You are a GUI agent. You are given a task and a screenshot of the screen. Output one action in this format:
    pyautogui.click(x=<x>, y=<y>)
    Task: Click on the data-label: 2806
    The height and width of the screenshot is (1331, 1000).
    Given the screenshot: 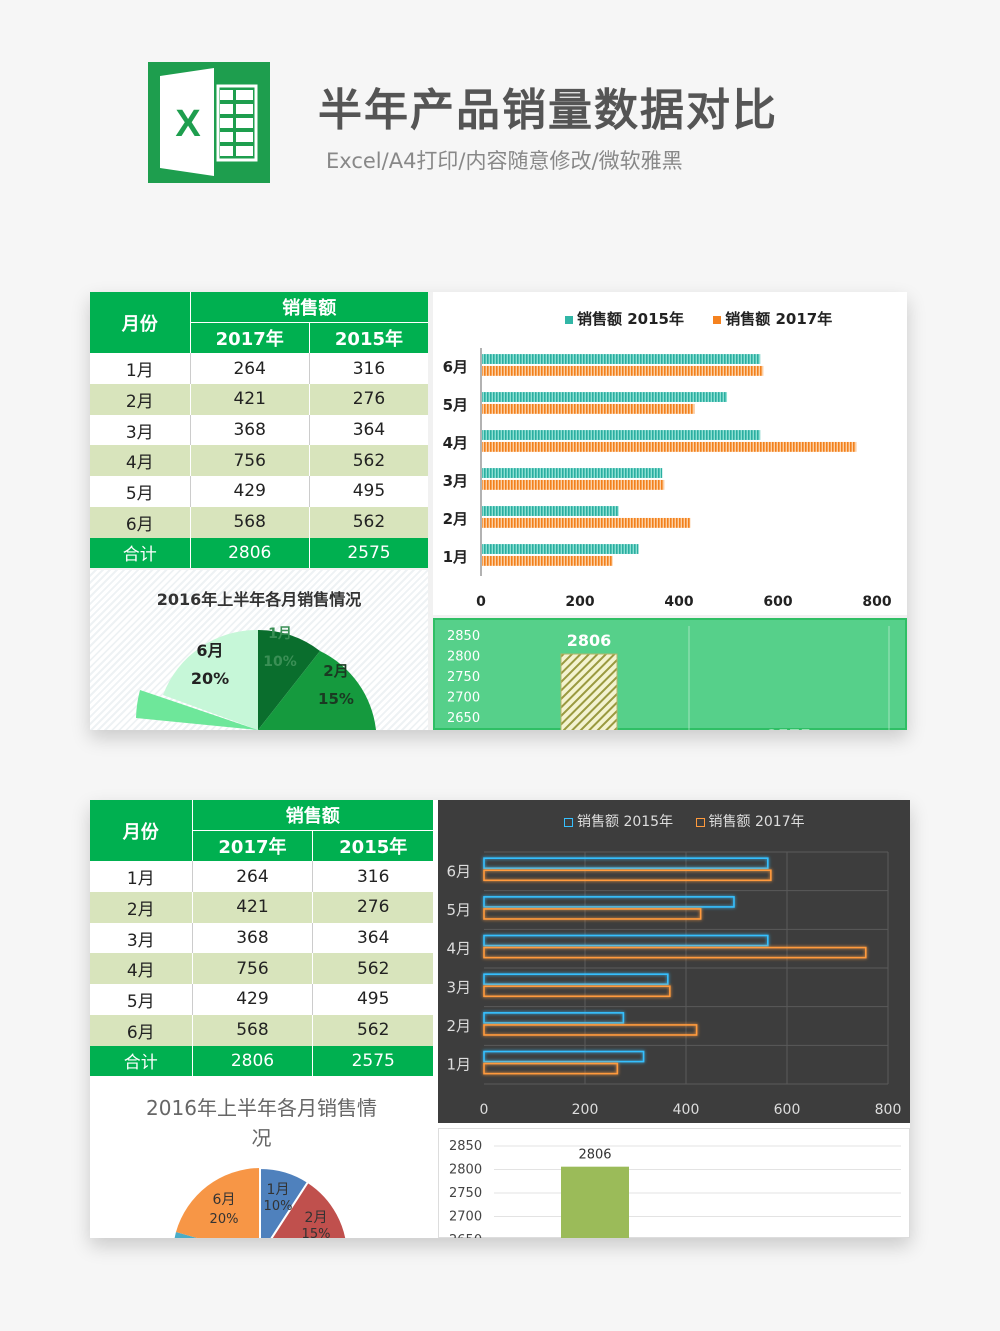 What is the action you would take?
    pyautogui.click(x=589, y=640)
    